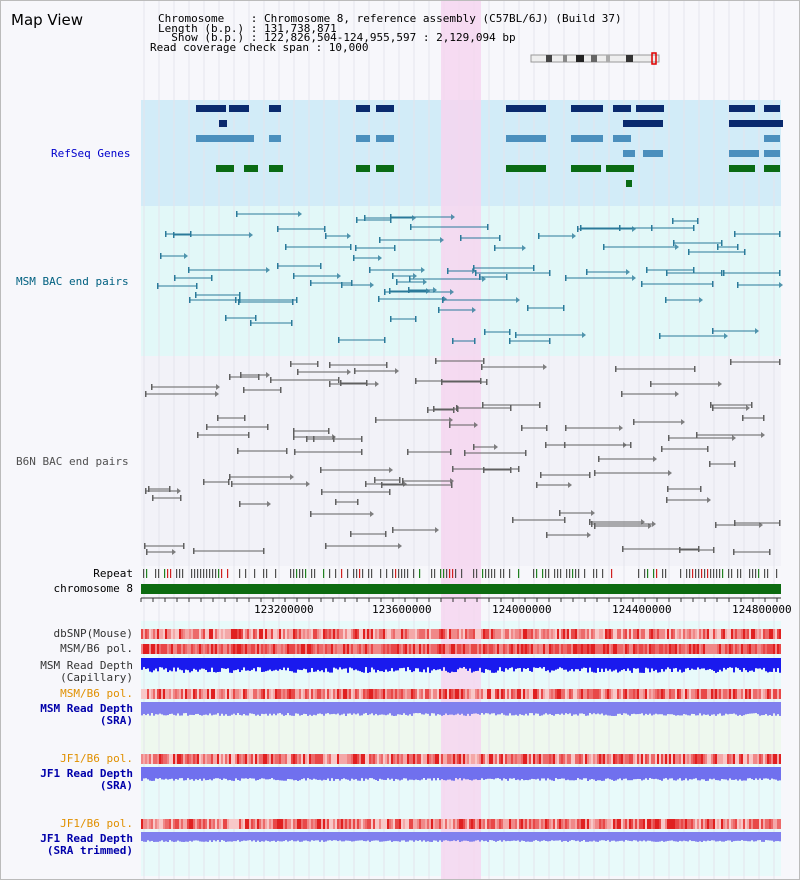  What do you see at coordinates (72, 281) in the screenshot?
I see `msm-bac-end-pairs-label: MSM BAC end pairs` at bounding box center [72, 281].